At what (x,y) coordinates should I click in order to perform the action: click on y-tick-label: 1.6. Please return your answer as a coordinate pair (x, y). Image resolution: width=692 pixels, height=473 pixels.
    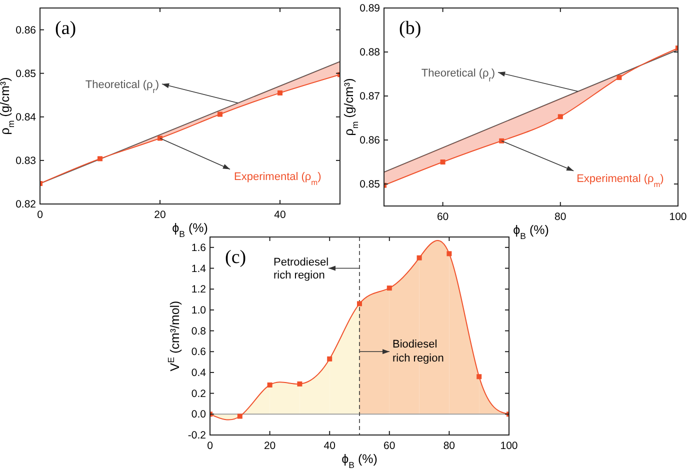
    Looking at the image, I should click on (198, 248).